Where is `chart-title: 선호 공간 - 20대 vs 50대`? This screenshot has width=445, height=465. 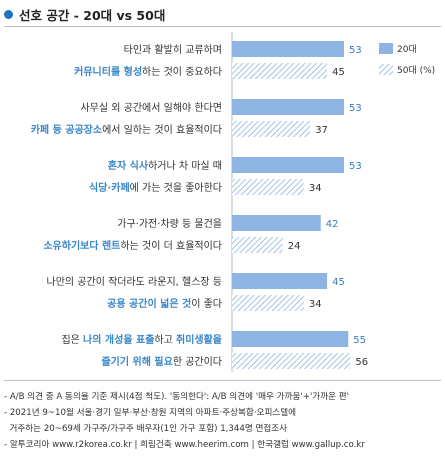
chart-title: 선호 공간 - 20대 vs 50대 is located at coordinates (92, 15).